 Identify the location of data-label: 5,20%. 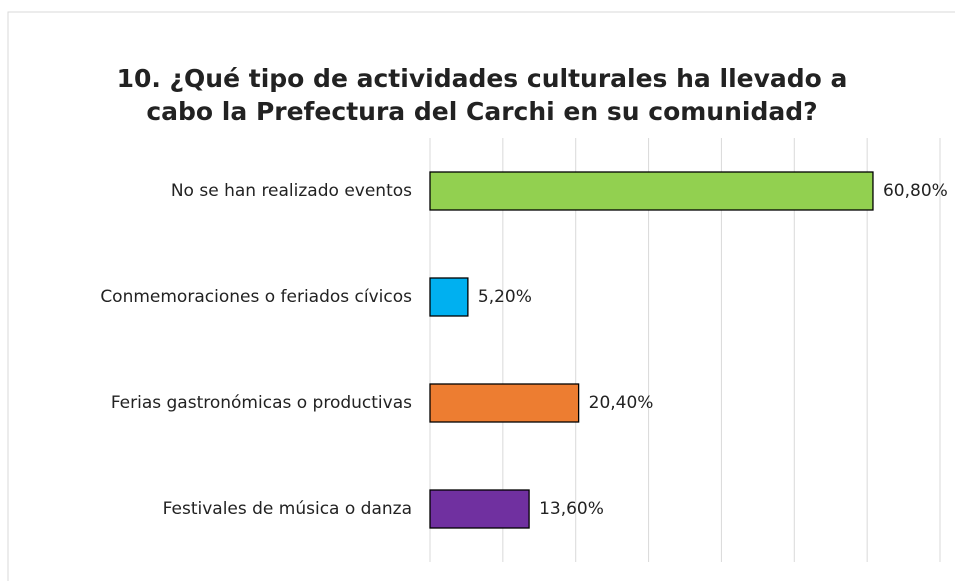
(505, 297).